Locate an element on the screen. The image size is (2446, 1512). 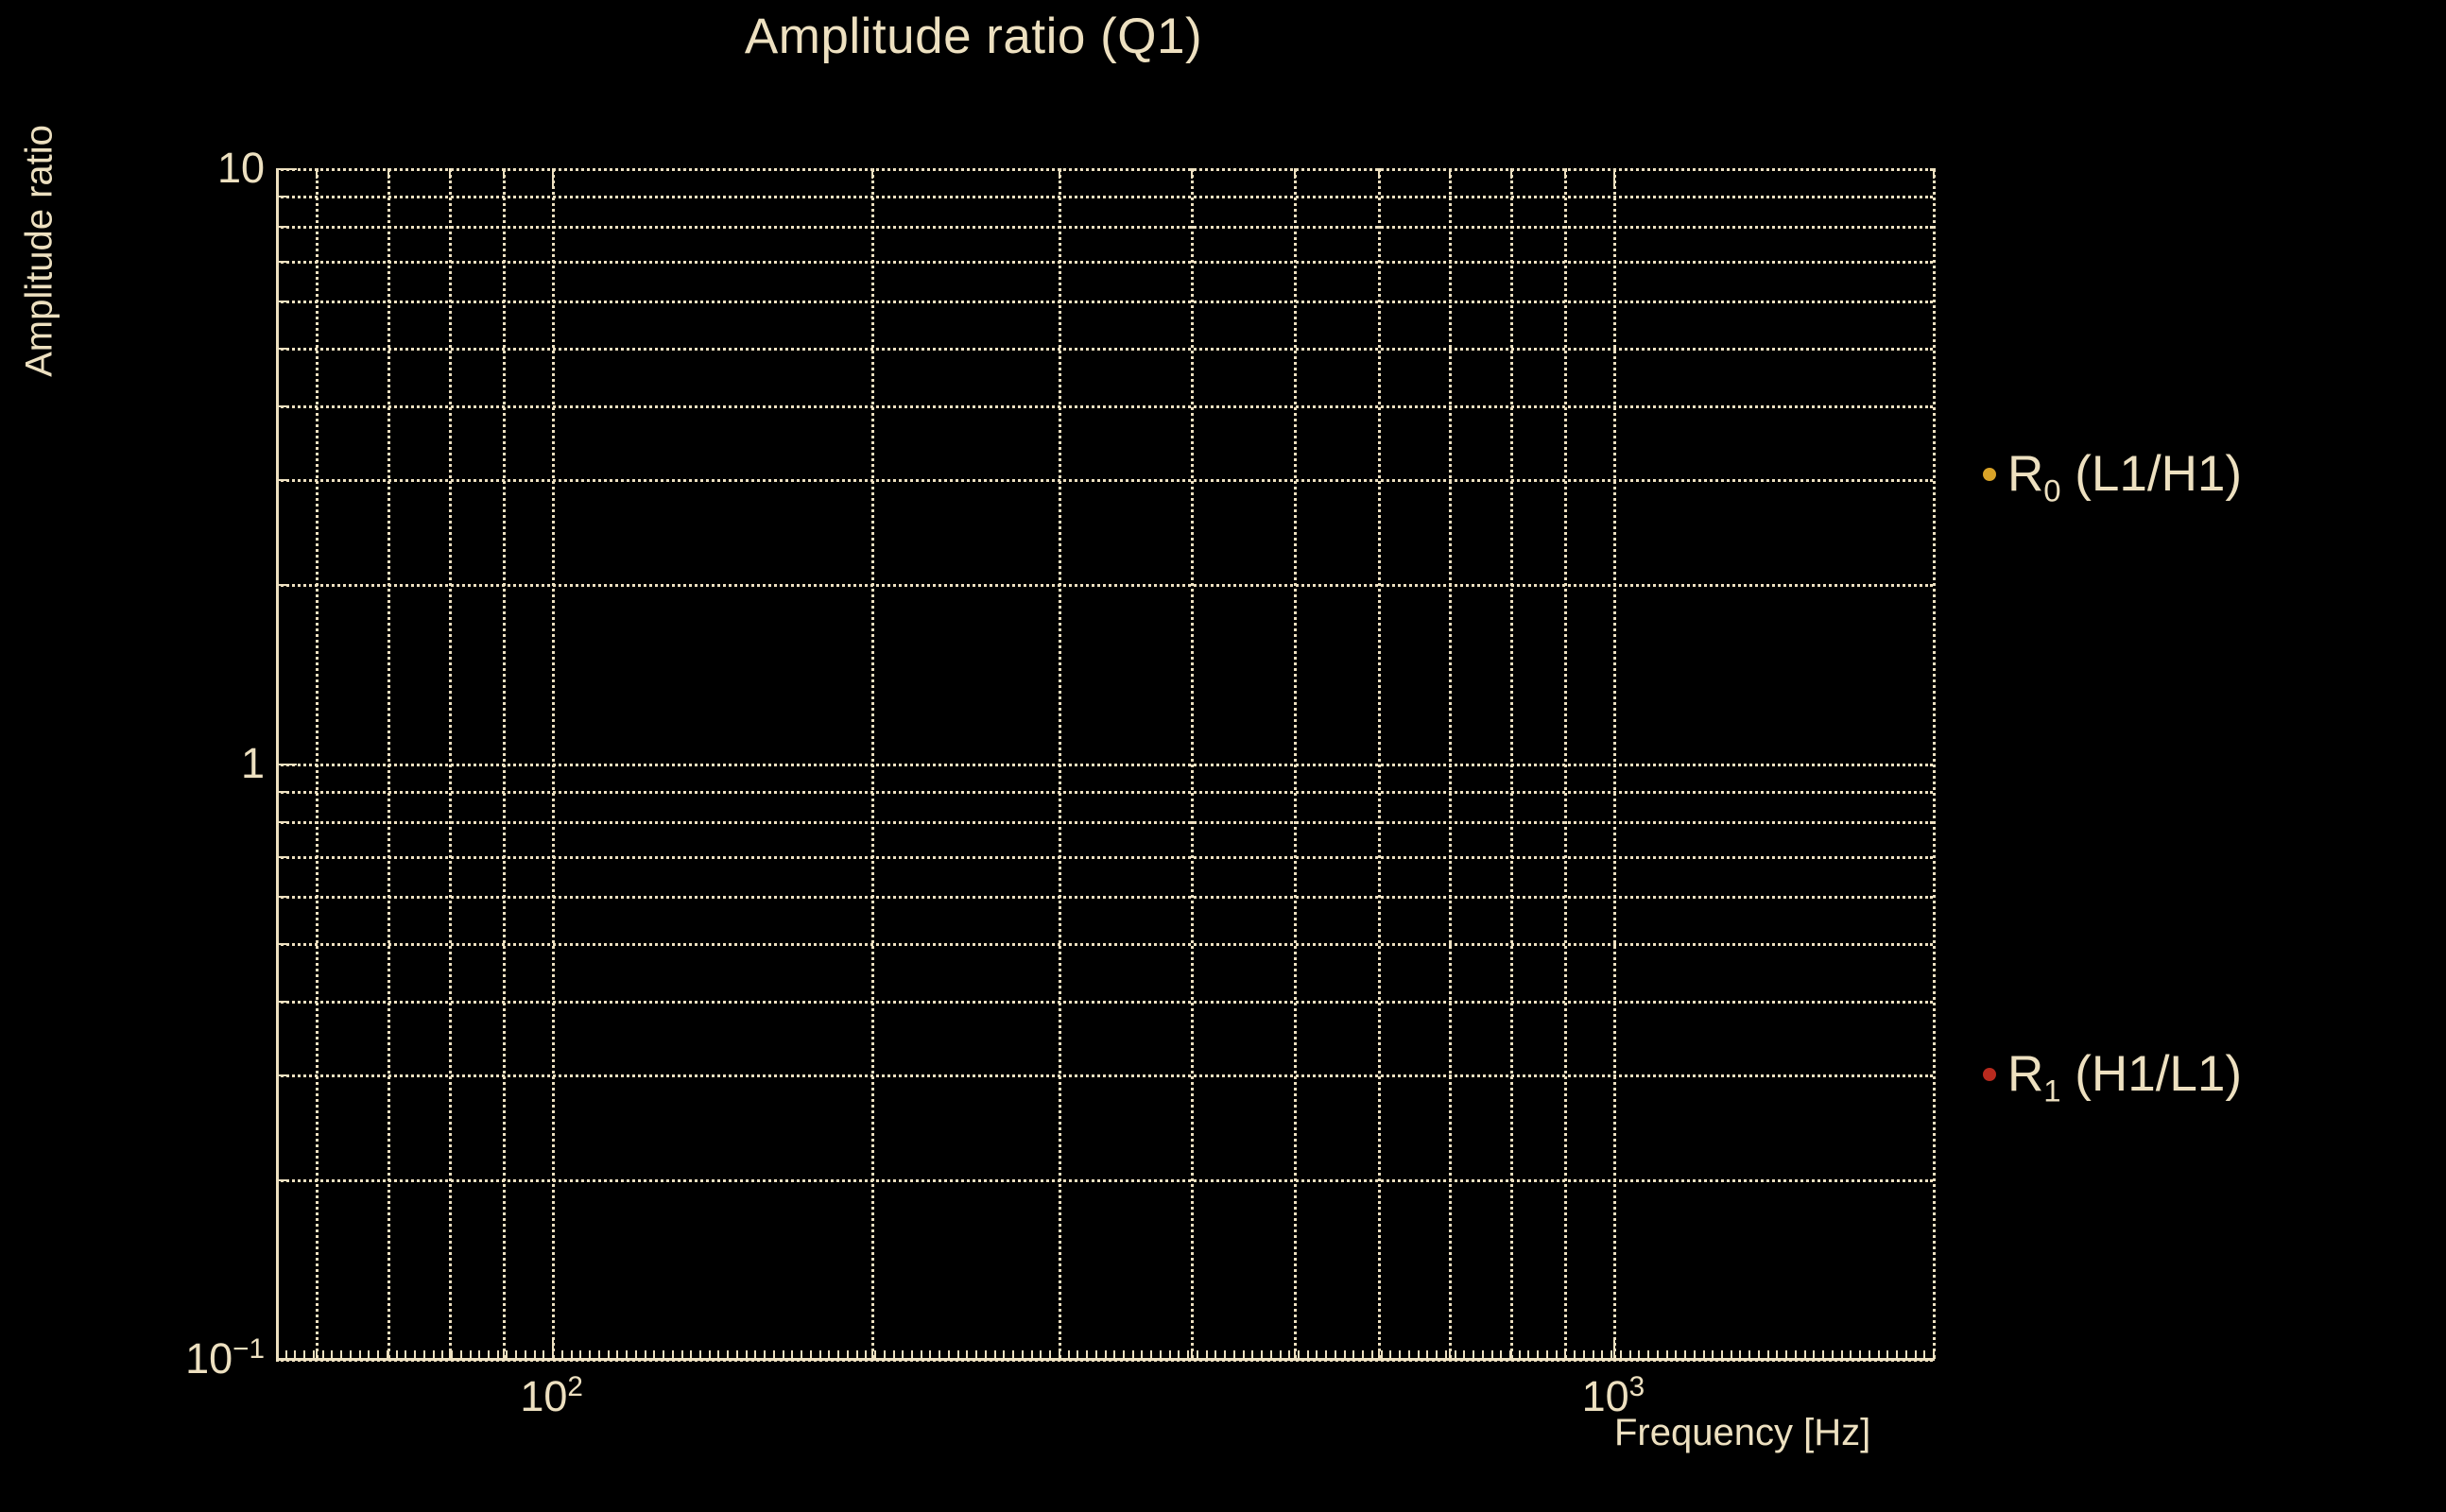
legend-label: R1 (H1/L1) is located at coordinates (2125, 1077).